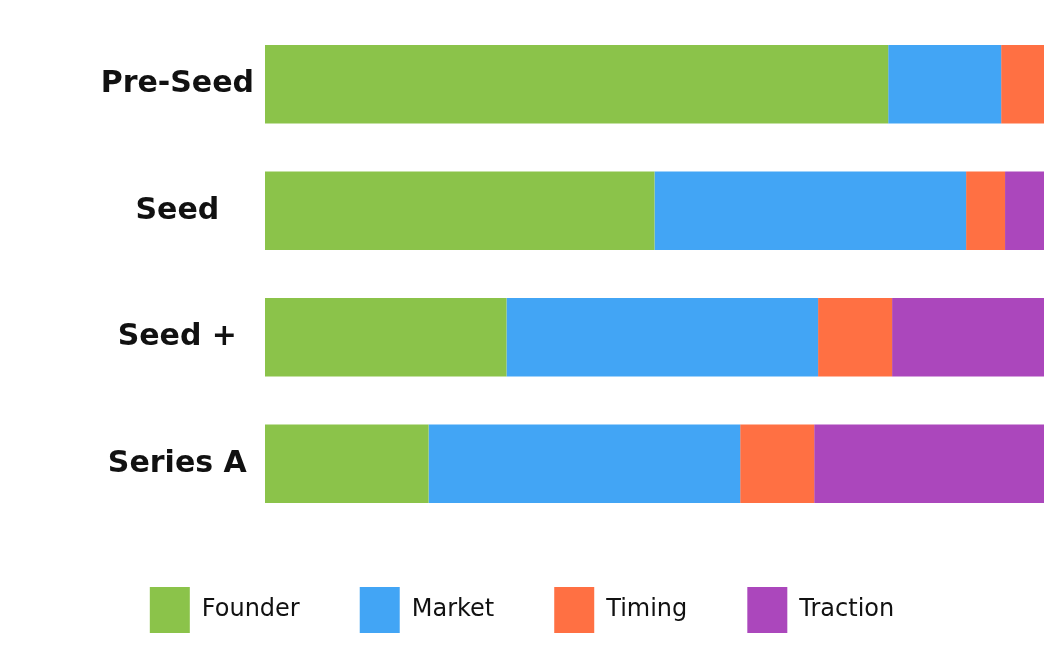 The image size is (1044, 653). I want to click on legend-label: Market, so click(453, 608).